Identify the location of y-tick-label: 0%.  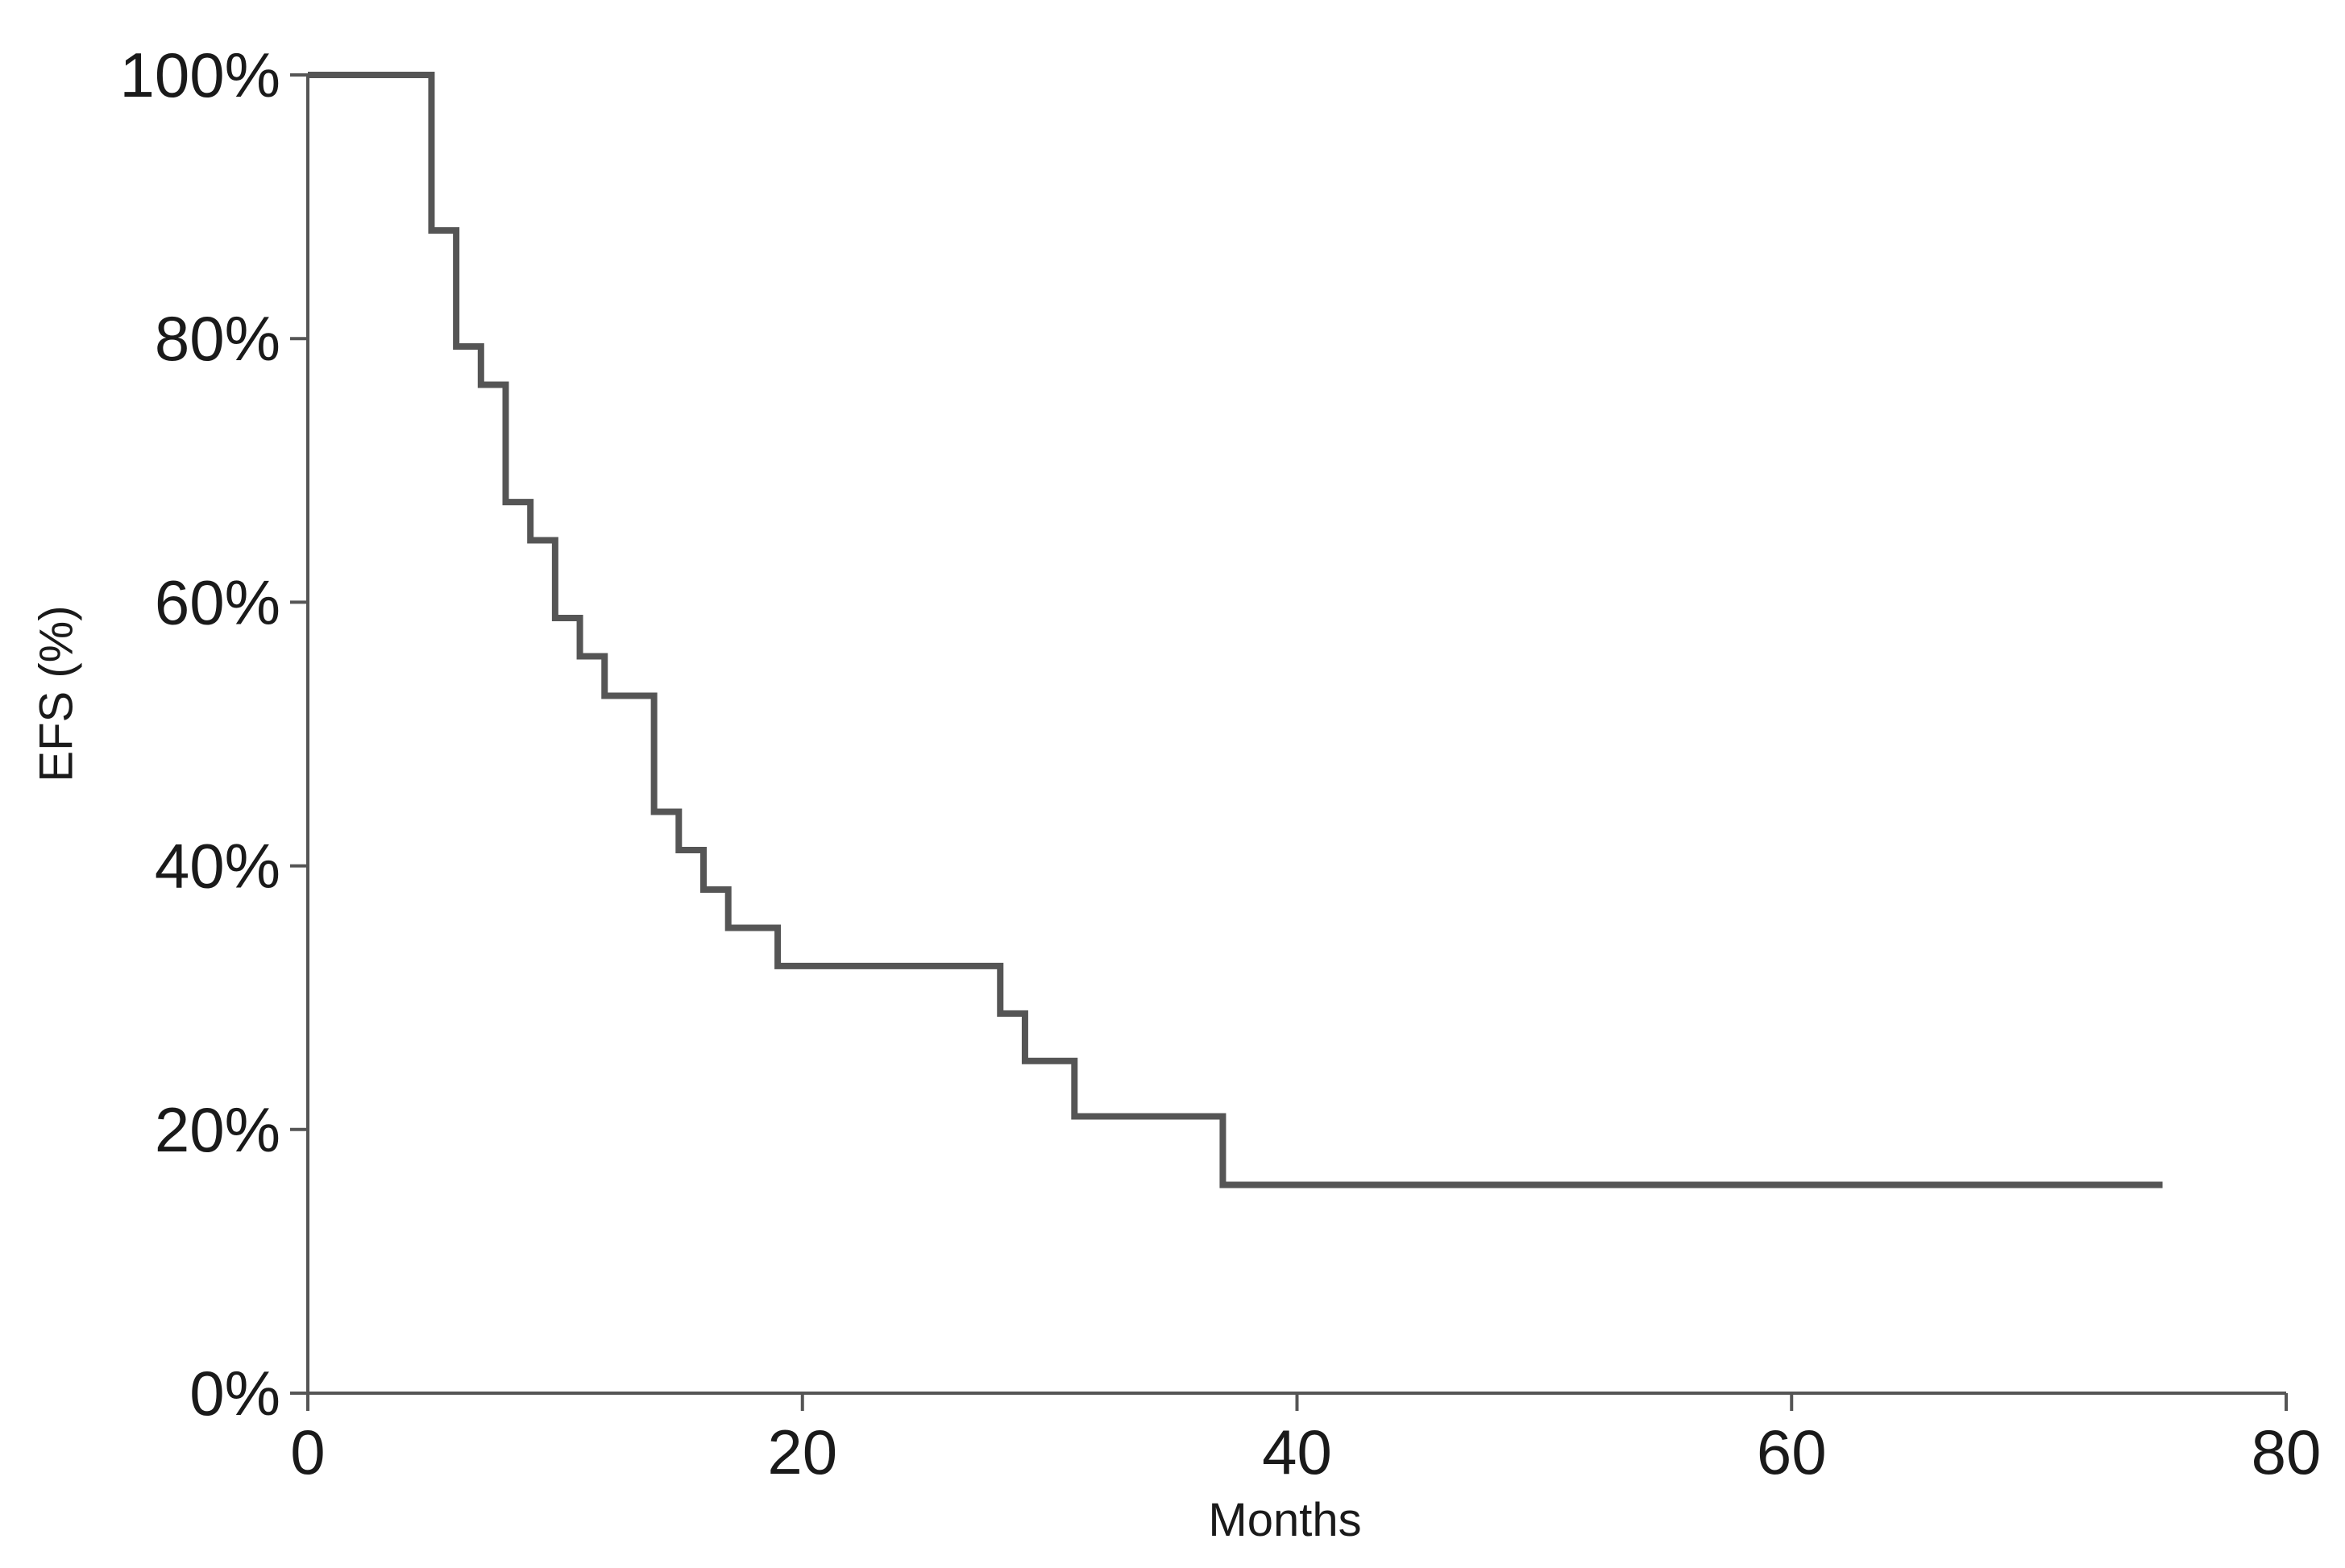
(234, 1393).